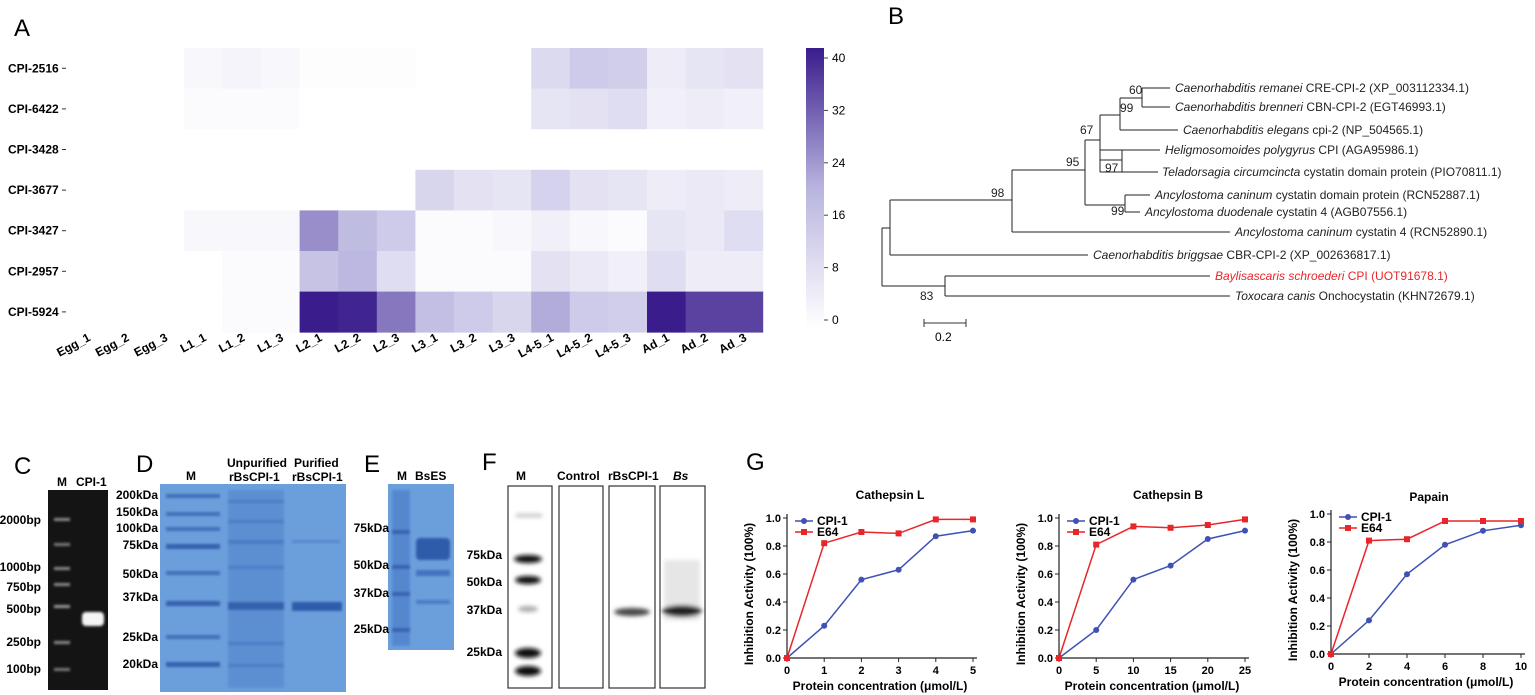  Describe the element at coordinates (839, 110) in the screenshot. I see `color-scale-label: 32` at that location.